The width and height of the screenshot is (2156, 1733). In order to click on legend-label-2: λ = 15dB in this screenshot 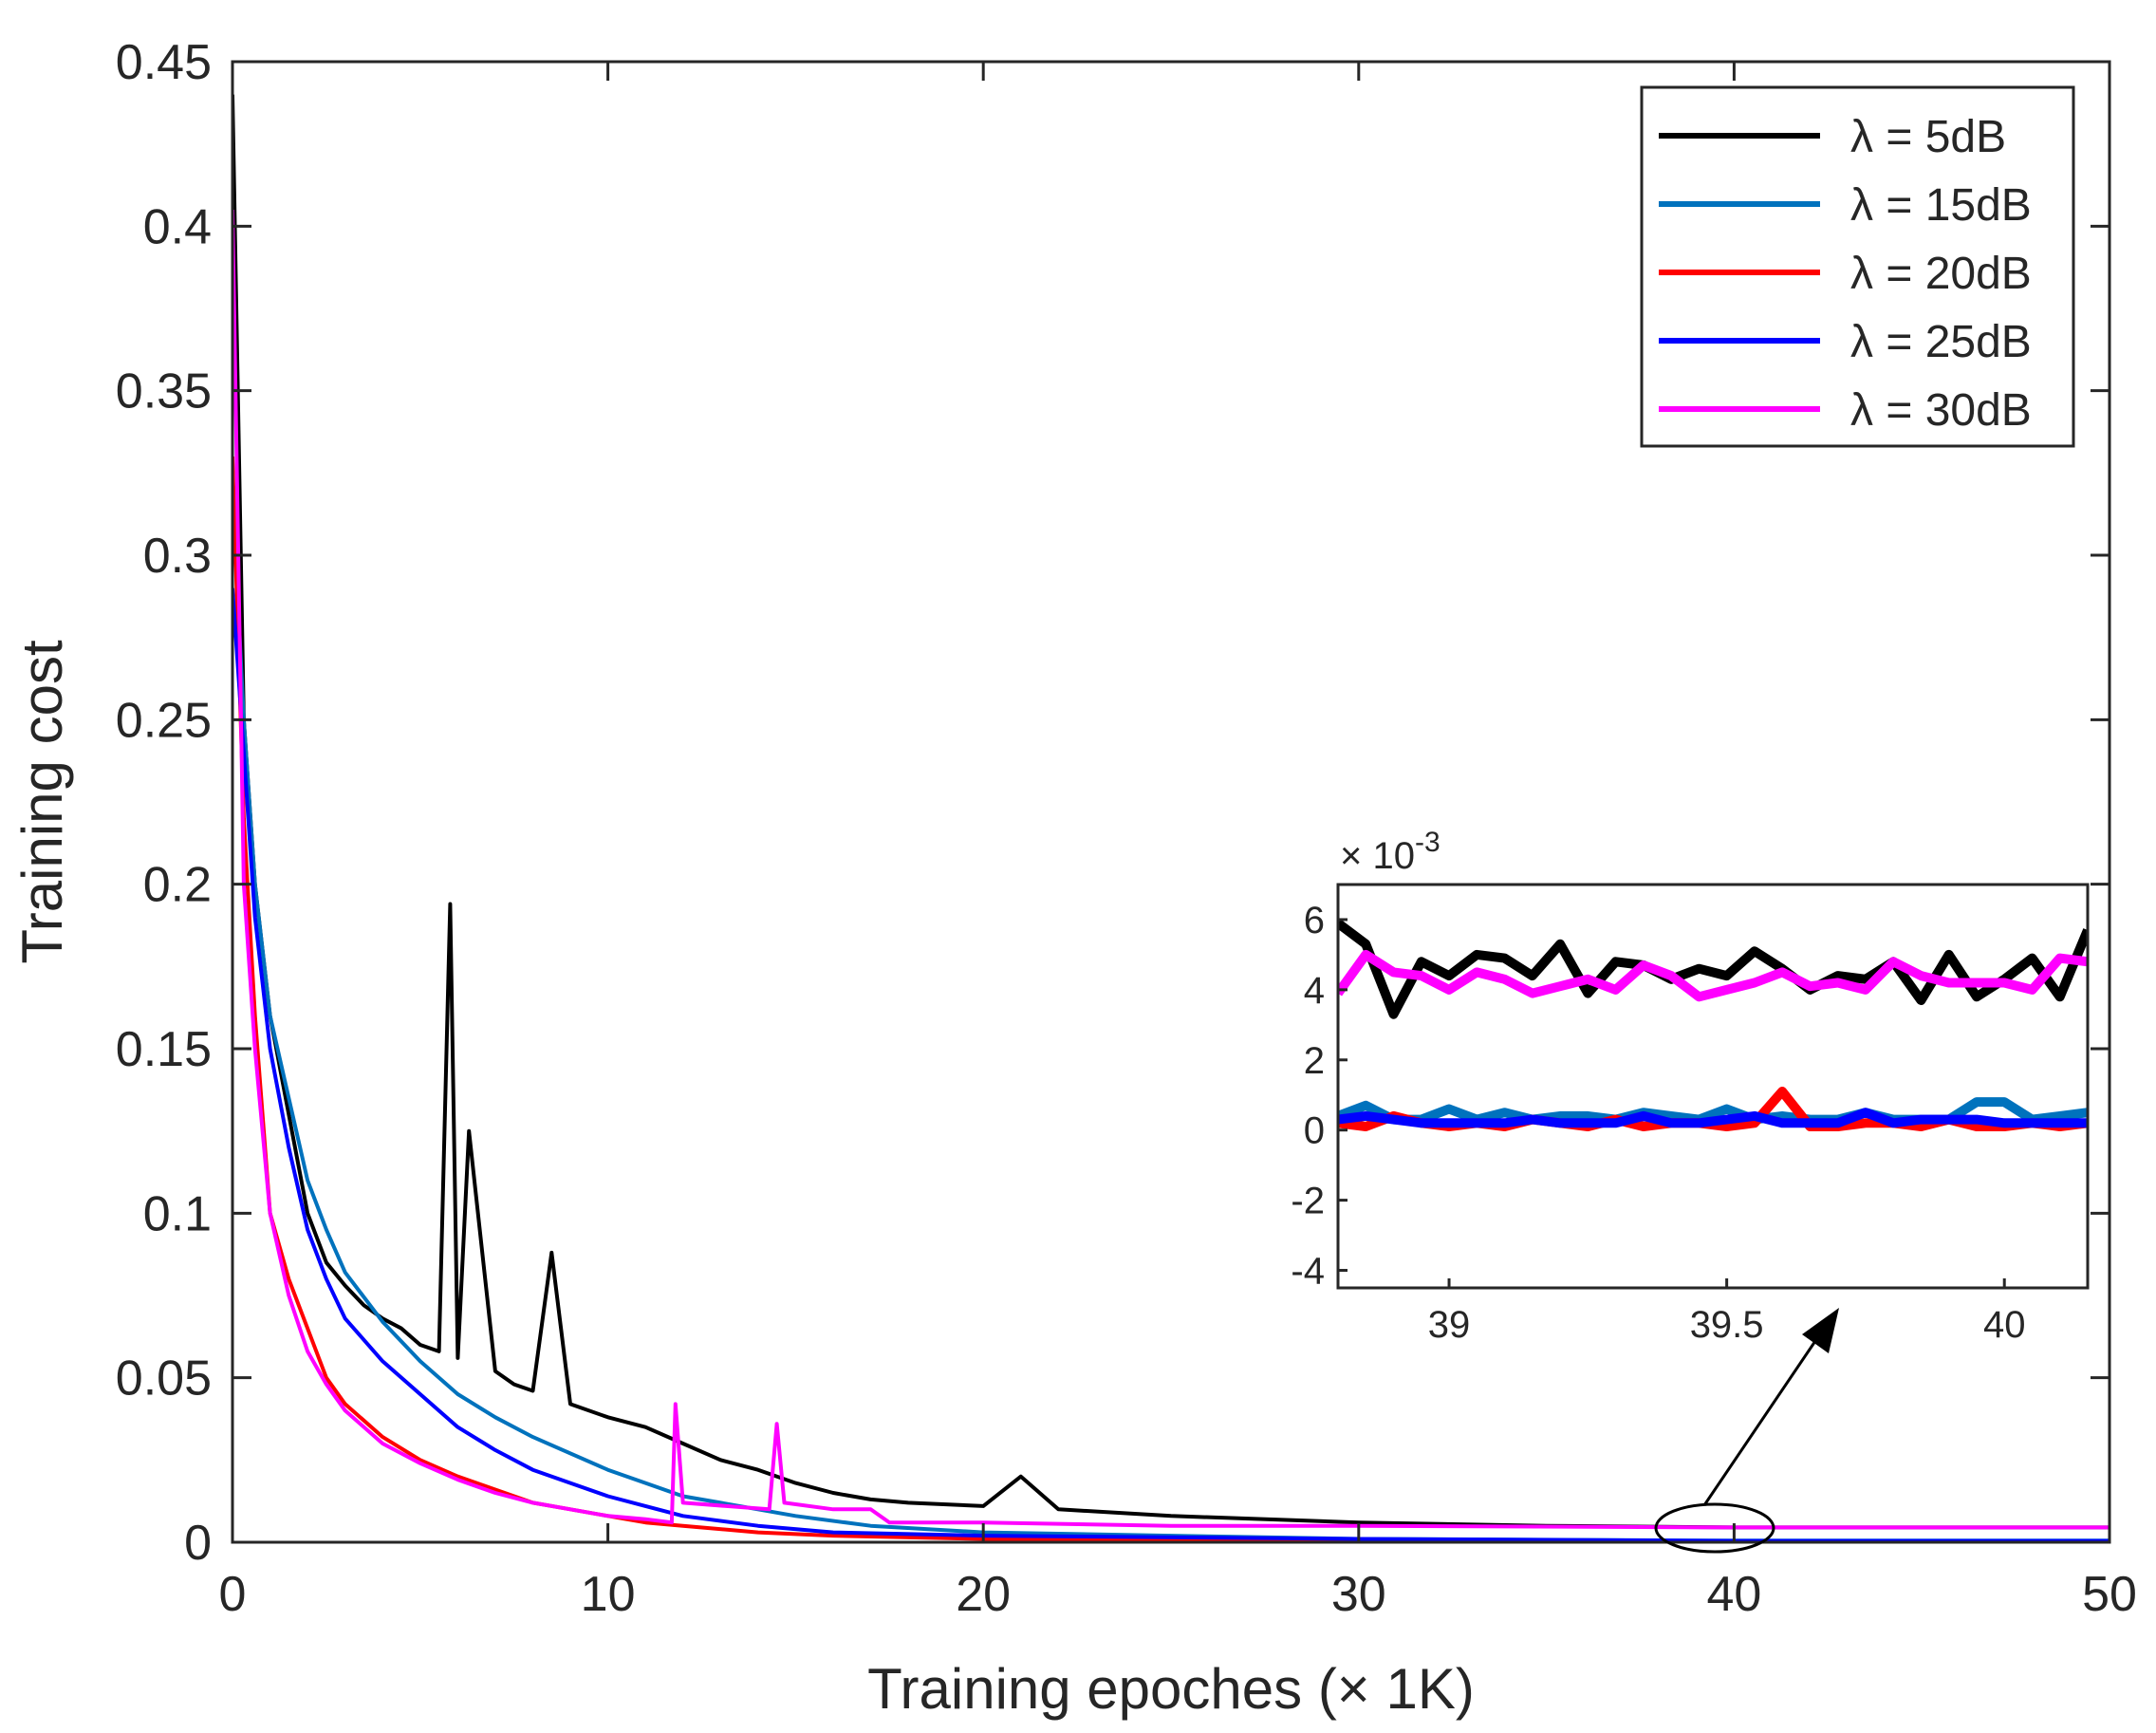, I will do `click(1941, 206)`.